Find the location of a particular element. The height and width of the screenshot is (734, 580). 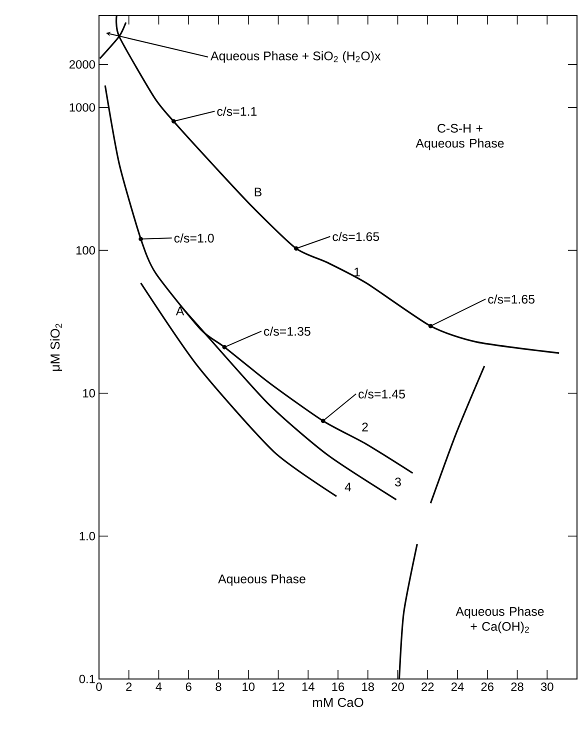

annotation: 1 is located at coordinates (357, 272).